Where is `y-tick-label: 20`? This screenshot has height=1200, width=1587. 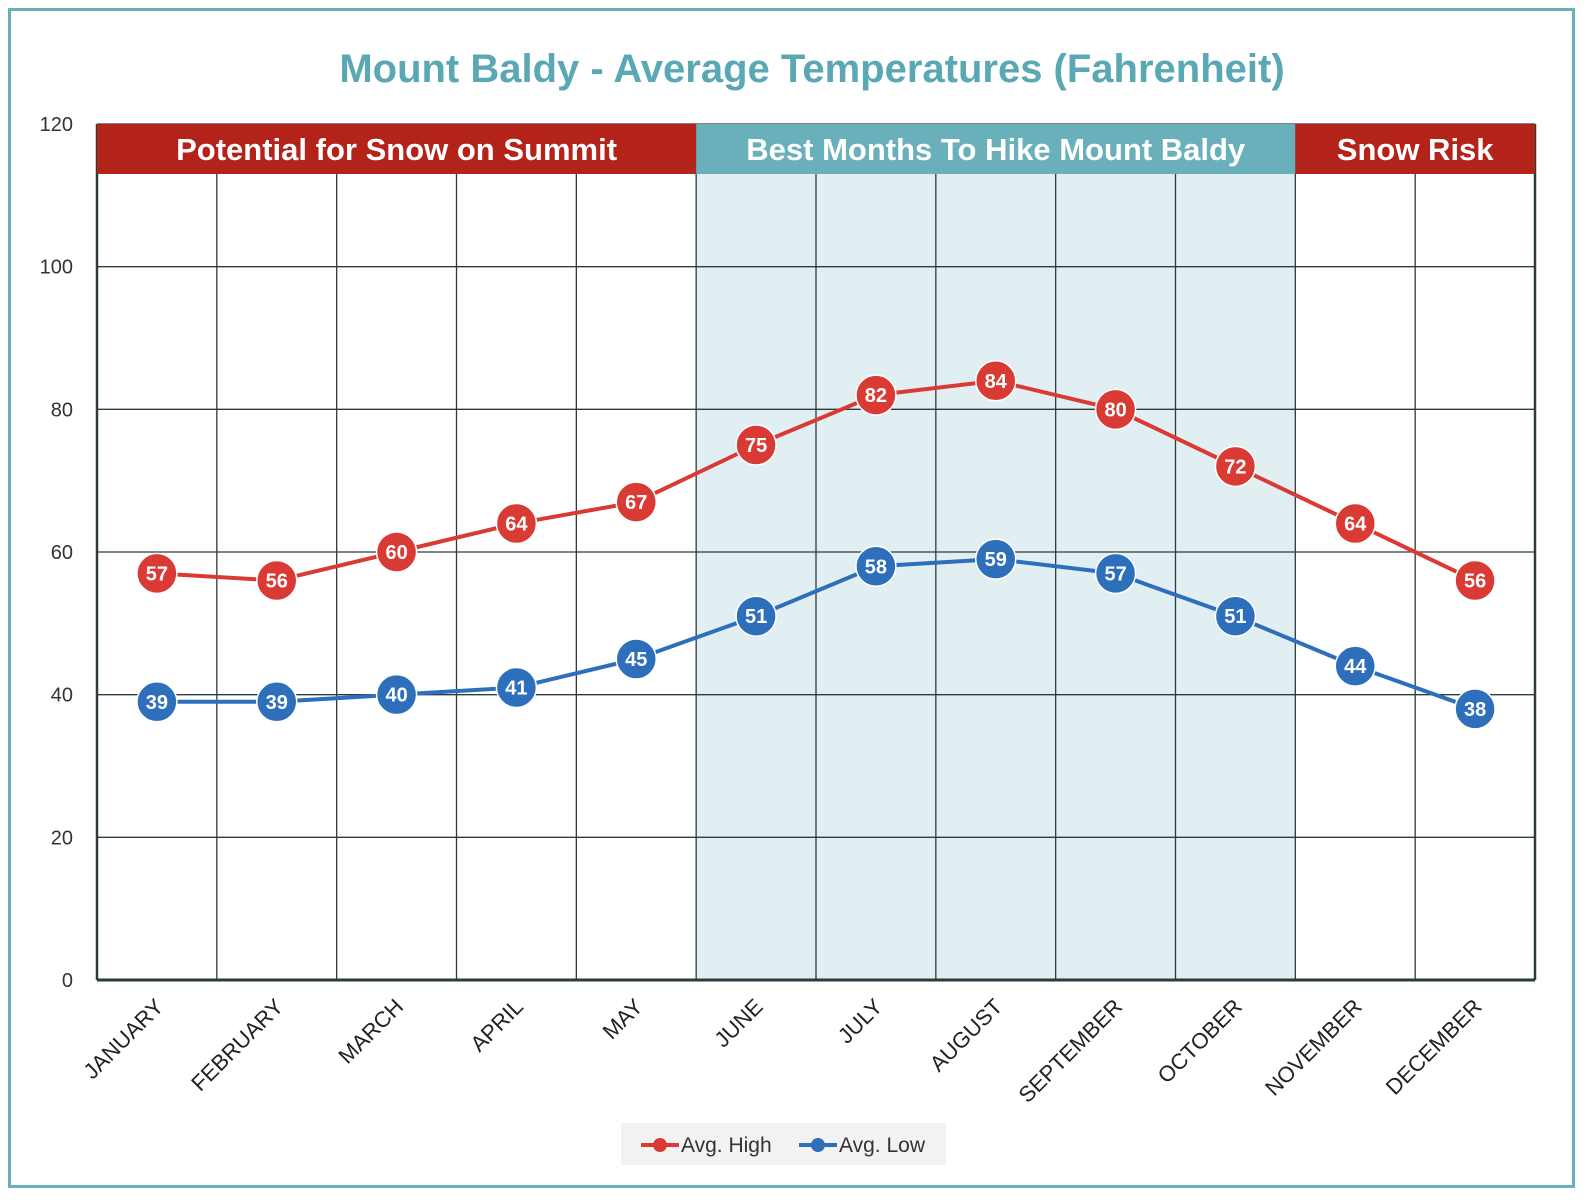 y-tick-label: 20 is located at coordinates (62, 838).